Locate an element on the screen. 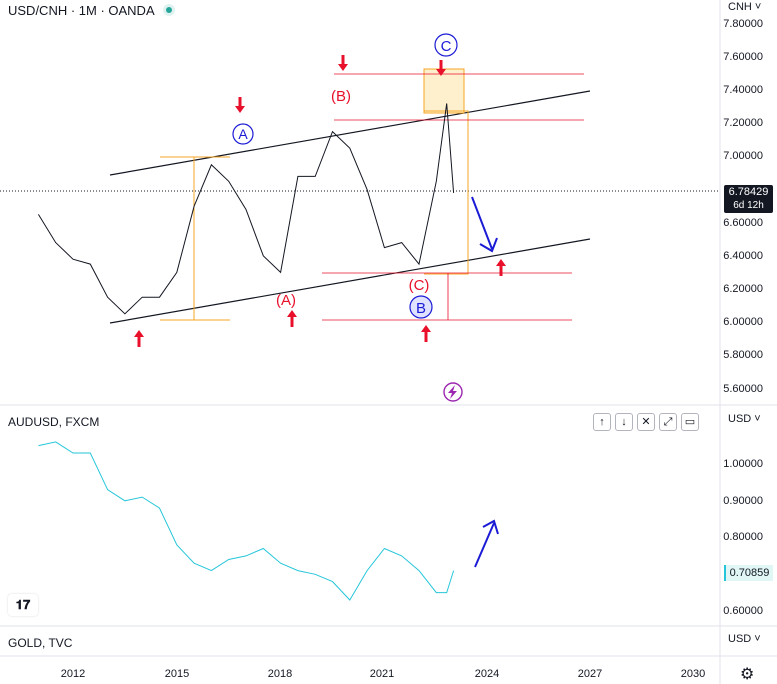 Image resolution: width=777 pixels, height=684 pixels. pane-controls: ↑ ↓ ✕ ⤢ ▭ is located at coordinates (646, 422).